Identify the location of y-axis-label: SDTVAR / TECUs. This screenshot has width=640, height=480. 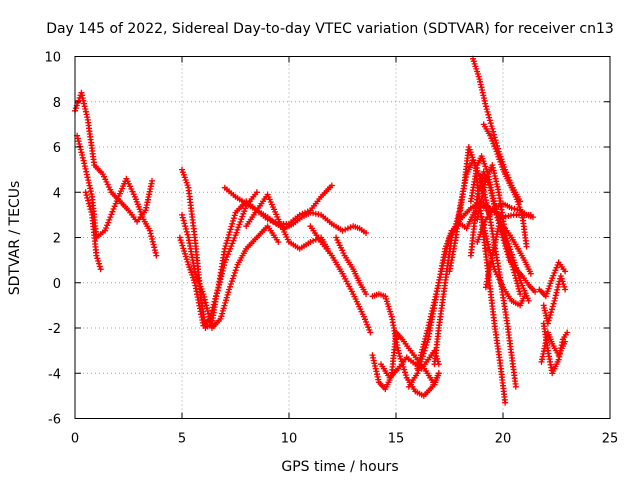
(15, 238).